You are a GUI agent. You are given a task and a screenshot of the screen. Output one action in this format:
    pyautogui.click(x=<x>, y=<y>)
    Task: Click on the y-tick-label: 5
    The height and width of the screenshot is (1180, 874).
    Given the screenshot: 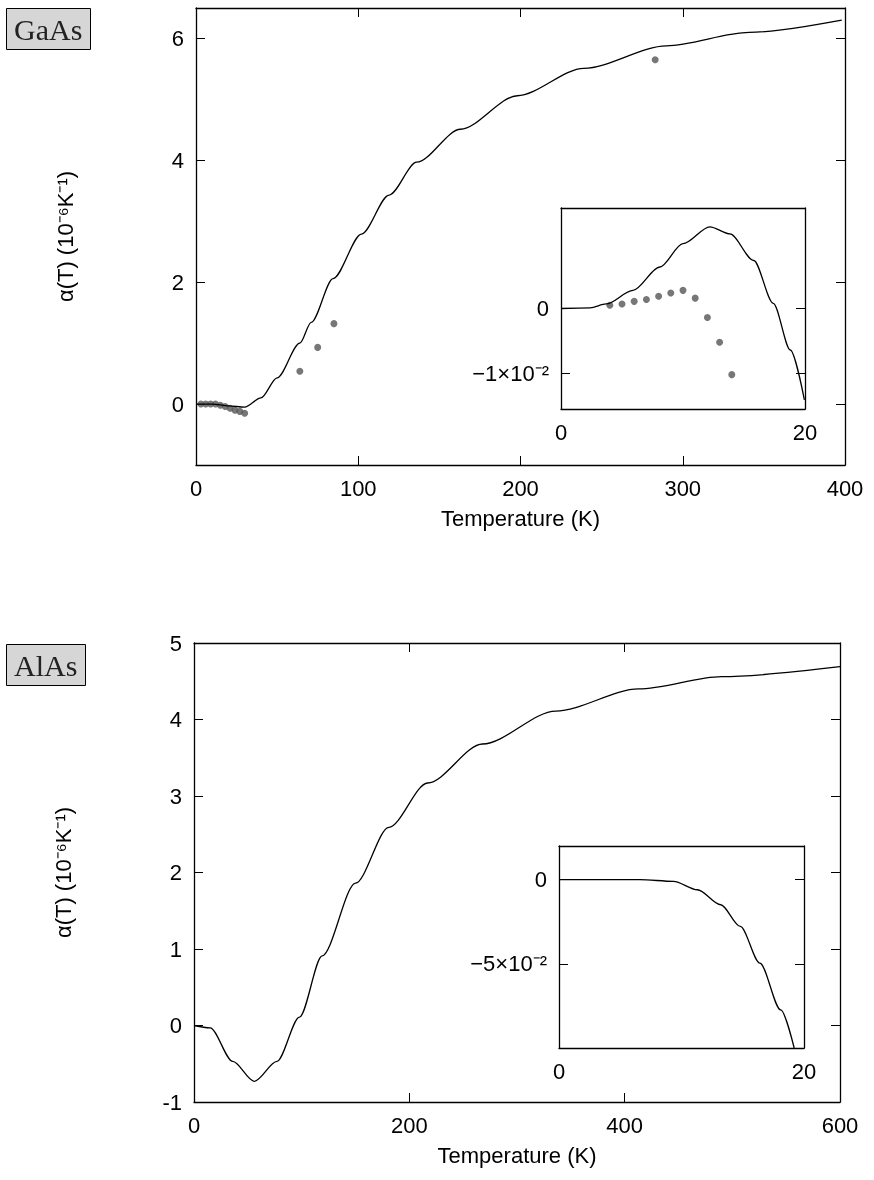 What is the action you would take?
    pyautogui.click(x=175, y=643)
    